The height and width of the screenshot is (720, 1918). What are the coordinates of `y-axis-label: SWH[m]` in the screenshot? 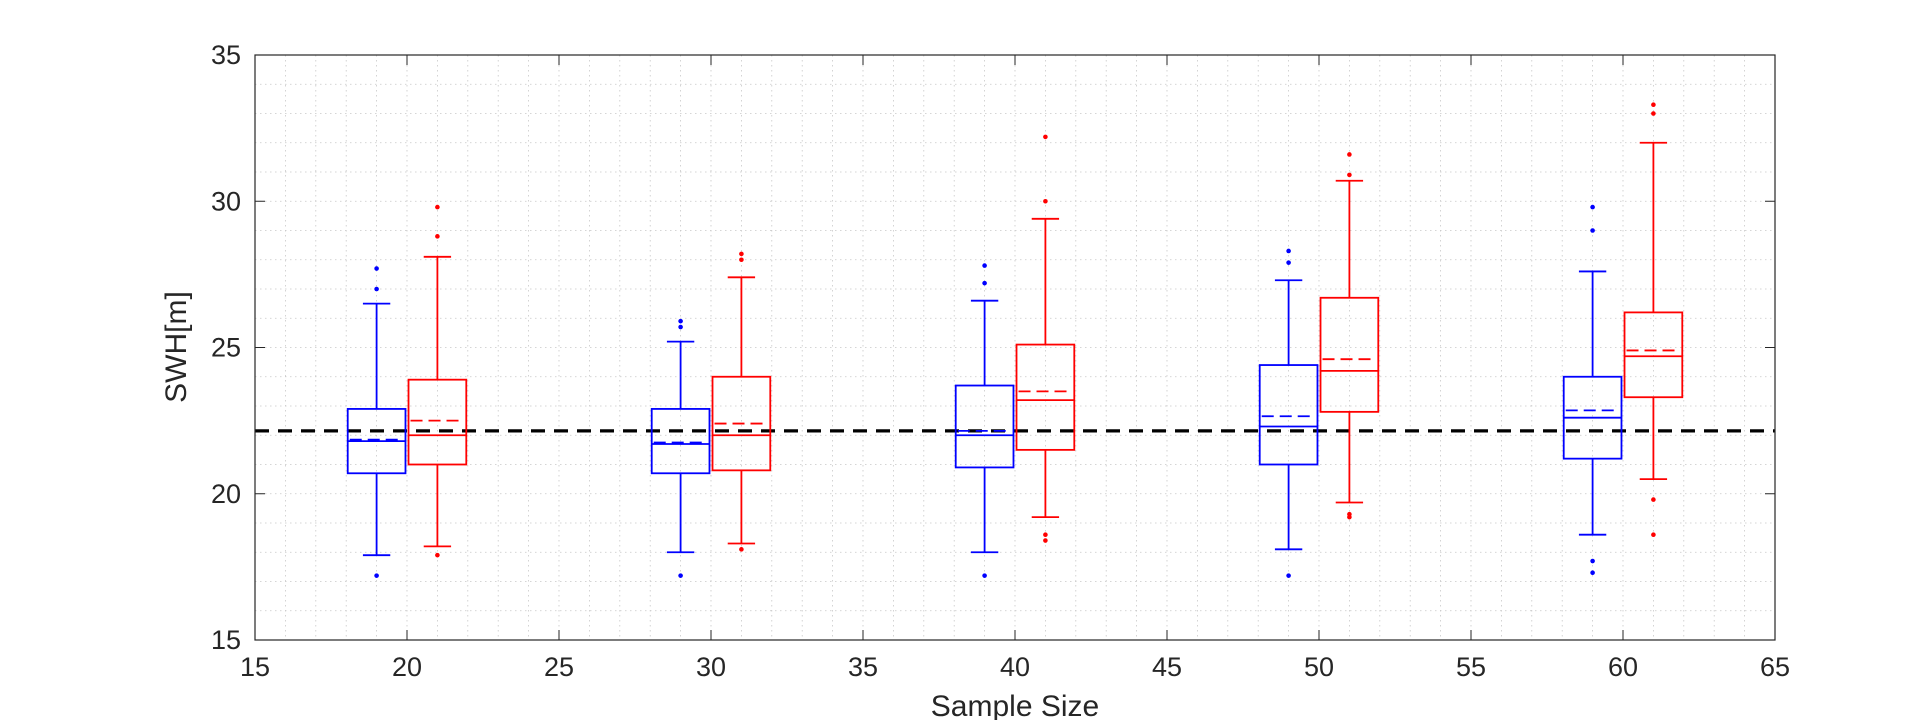 It's located at (176, 347).